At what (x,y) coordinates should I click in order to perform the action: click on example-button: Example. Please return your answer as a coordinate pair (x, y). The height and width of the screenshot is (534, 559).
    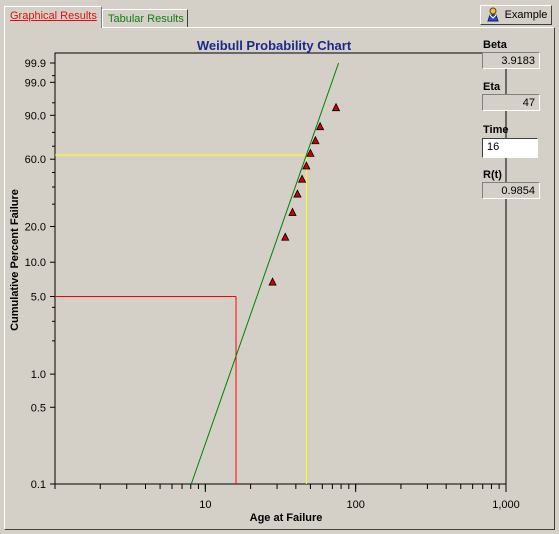
    Looking at the image, I should click on (516, 15).